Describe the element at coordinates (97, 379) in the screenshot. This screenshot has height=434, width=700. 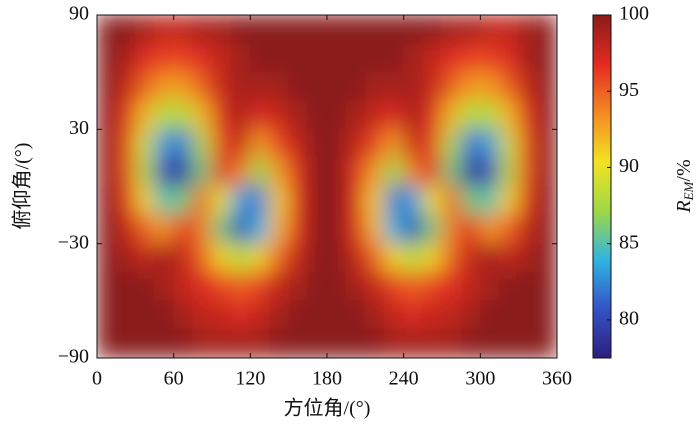
I see `x-tick-label: 0` at that location.